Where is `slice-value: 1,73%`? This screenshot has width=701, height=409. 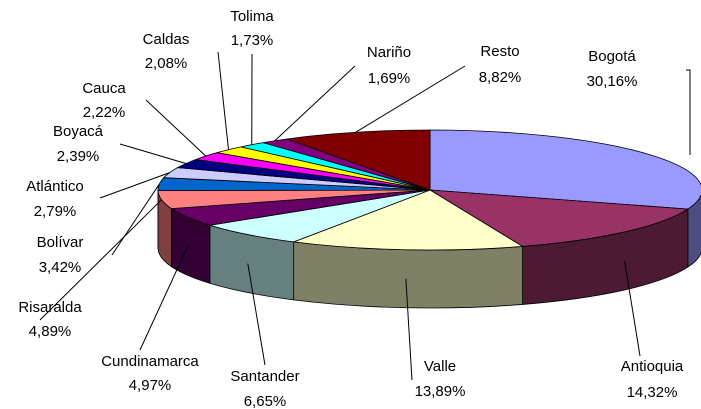
slice-value: 1,73% is located at coordinates (252, 40).